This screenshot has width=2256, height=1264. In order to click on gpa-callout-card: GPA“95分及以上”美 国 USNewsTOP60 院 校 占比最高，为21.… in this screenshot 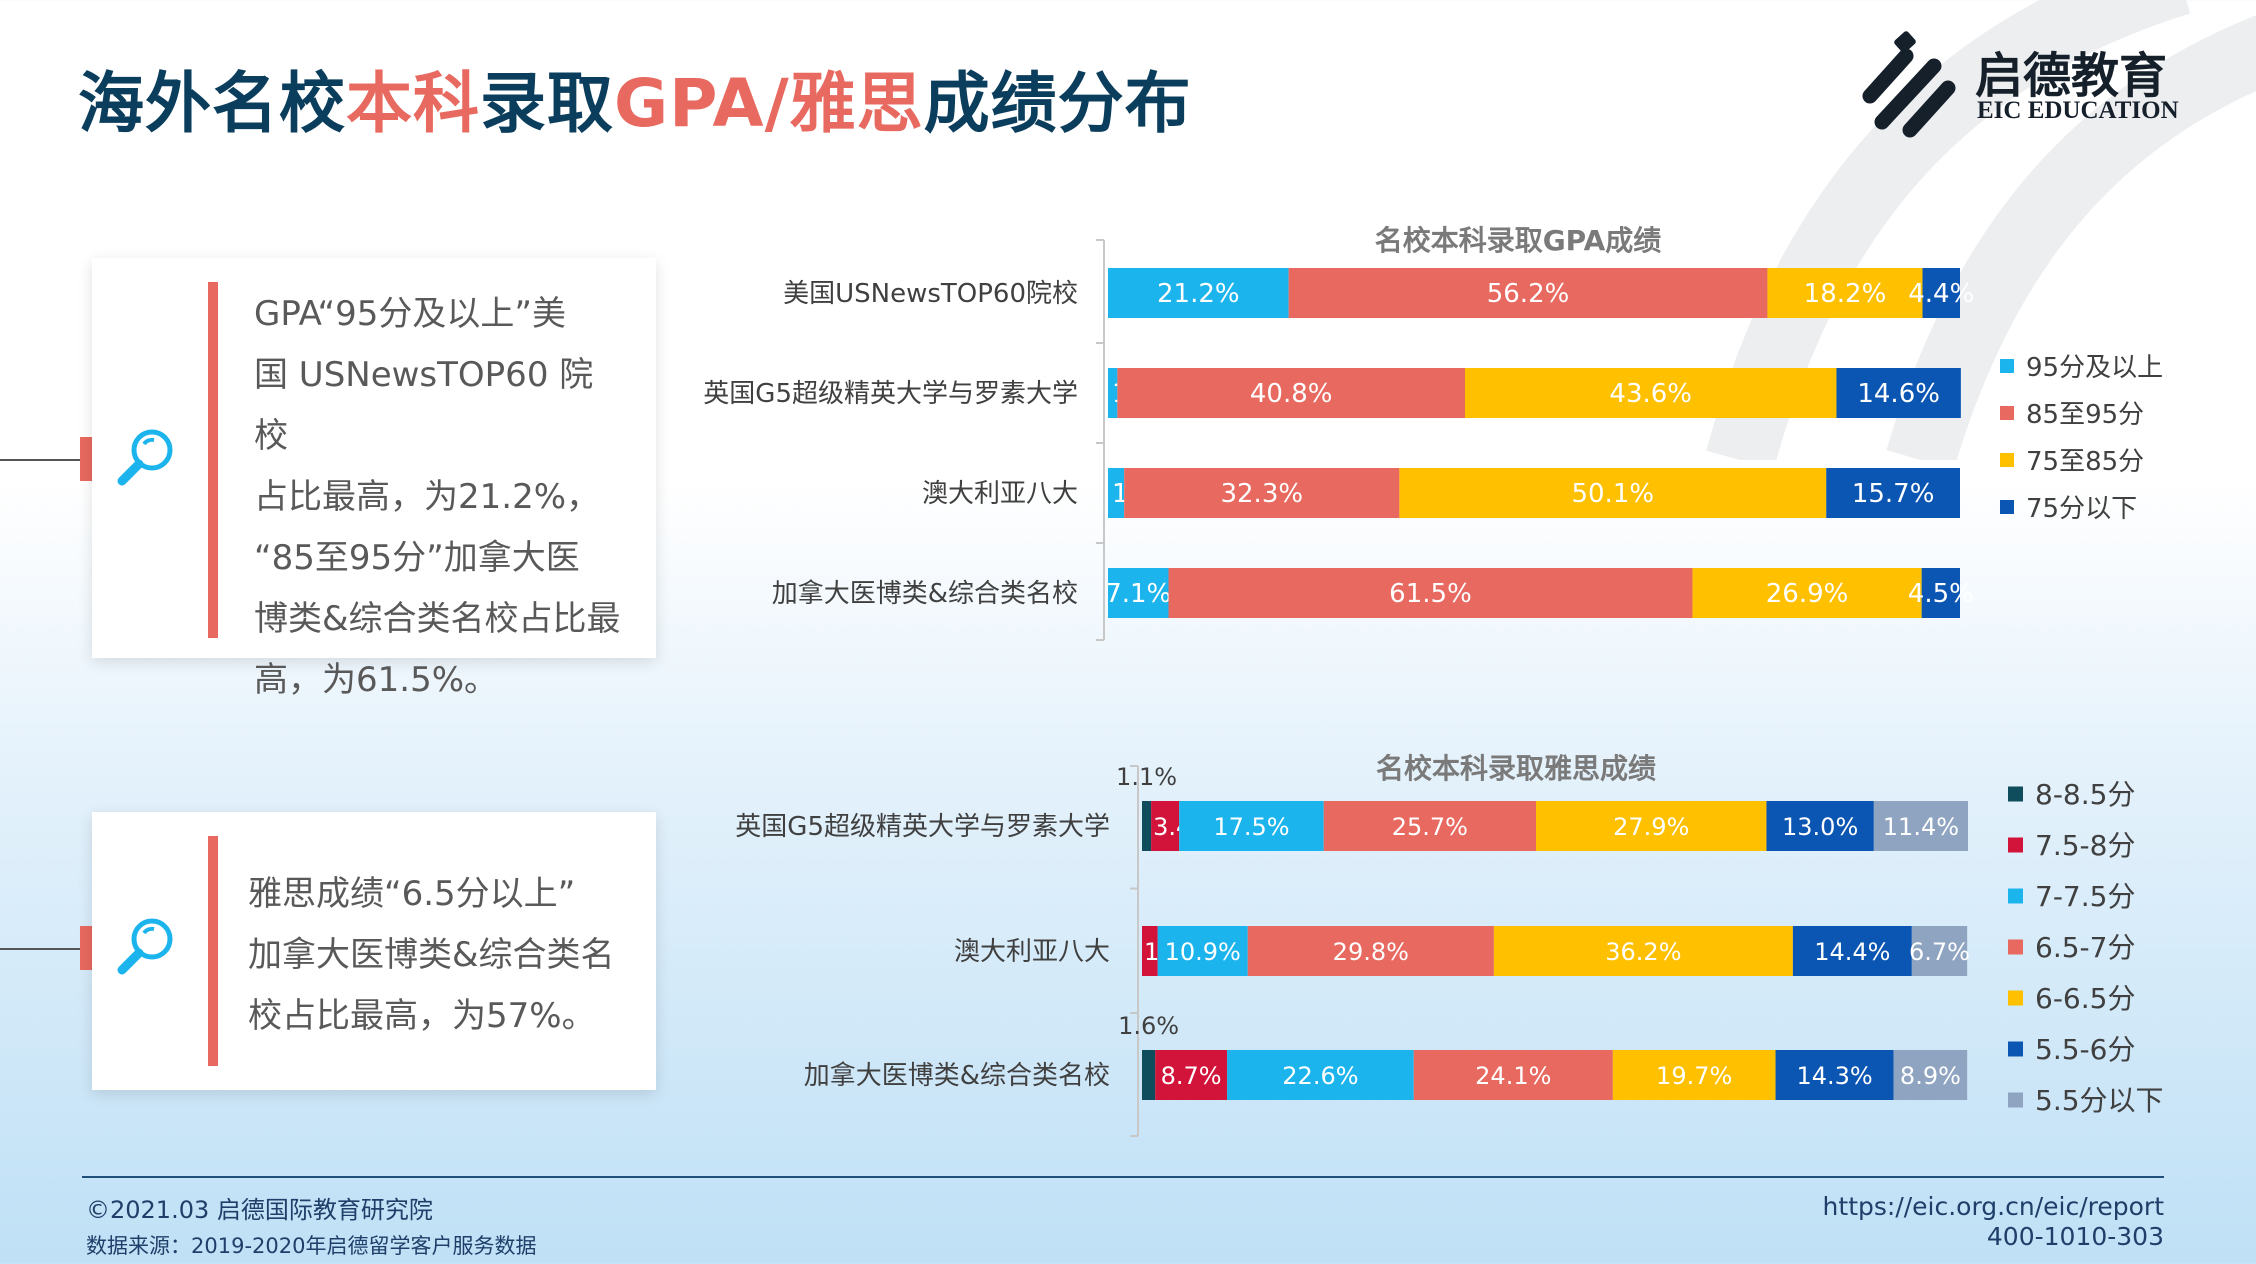, I will do `click(374, 479)`.